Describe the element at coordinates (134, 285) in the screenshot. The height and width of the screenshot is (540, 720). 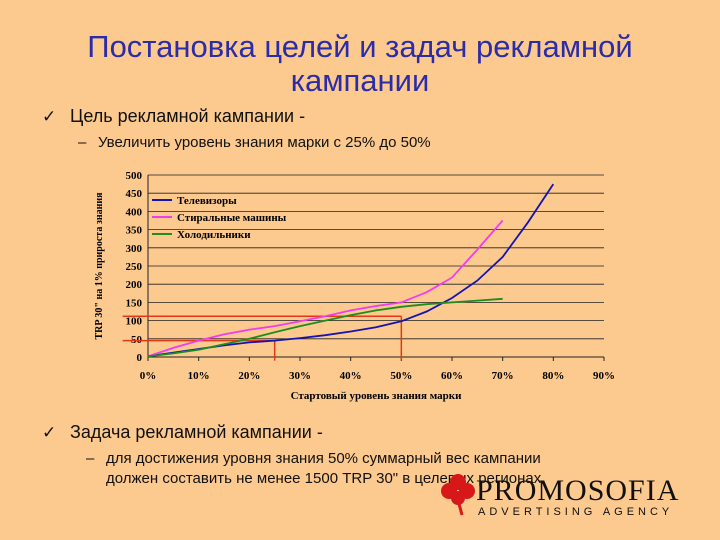
I see `y-tick-label: 200` at that location.